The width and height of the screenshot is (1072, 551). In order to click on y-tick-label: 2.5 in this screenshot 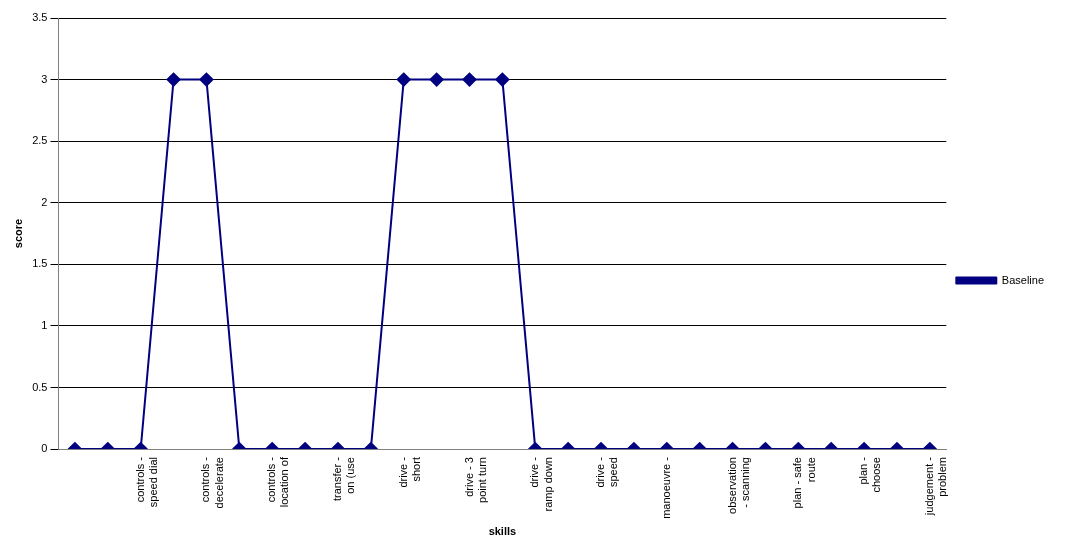, I will do `click(40, 140)`.